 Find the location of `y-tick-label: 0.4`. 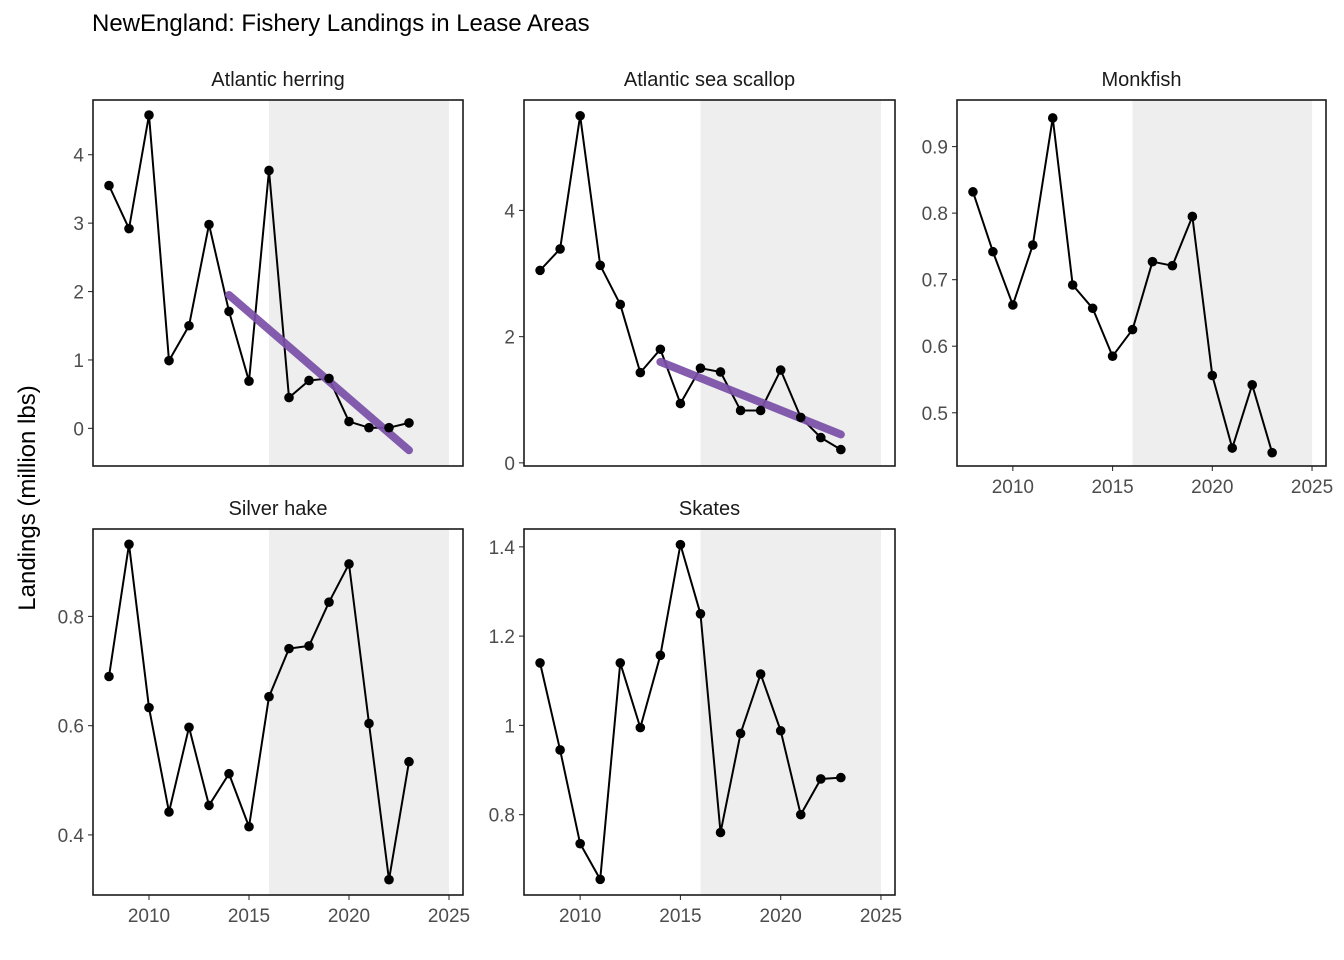

y-tick-label: 0.4 is located at coordinates (71, 836).